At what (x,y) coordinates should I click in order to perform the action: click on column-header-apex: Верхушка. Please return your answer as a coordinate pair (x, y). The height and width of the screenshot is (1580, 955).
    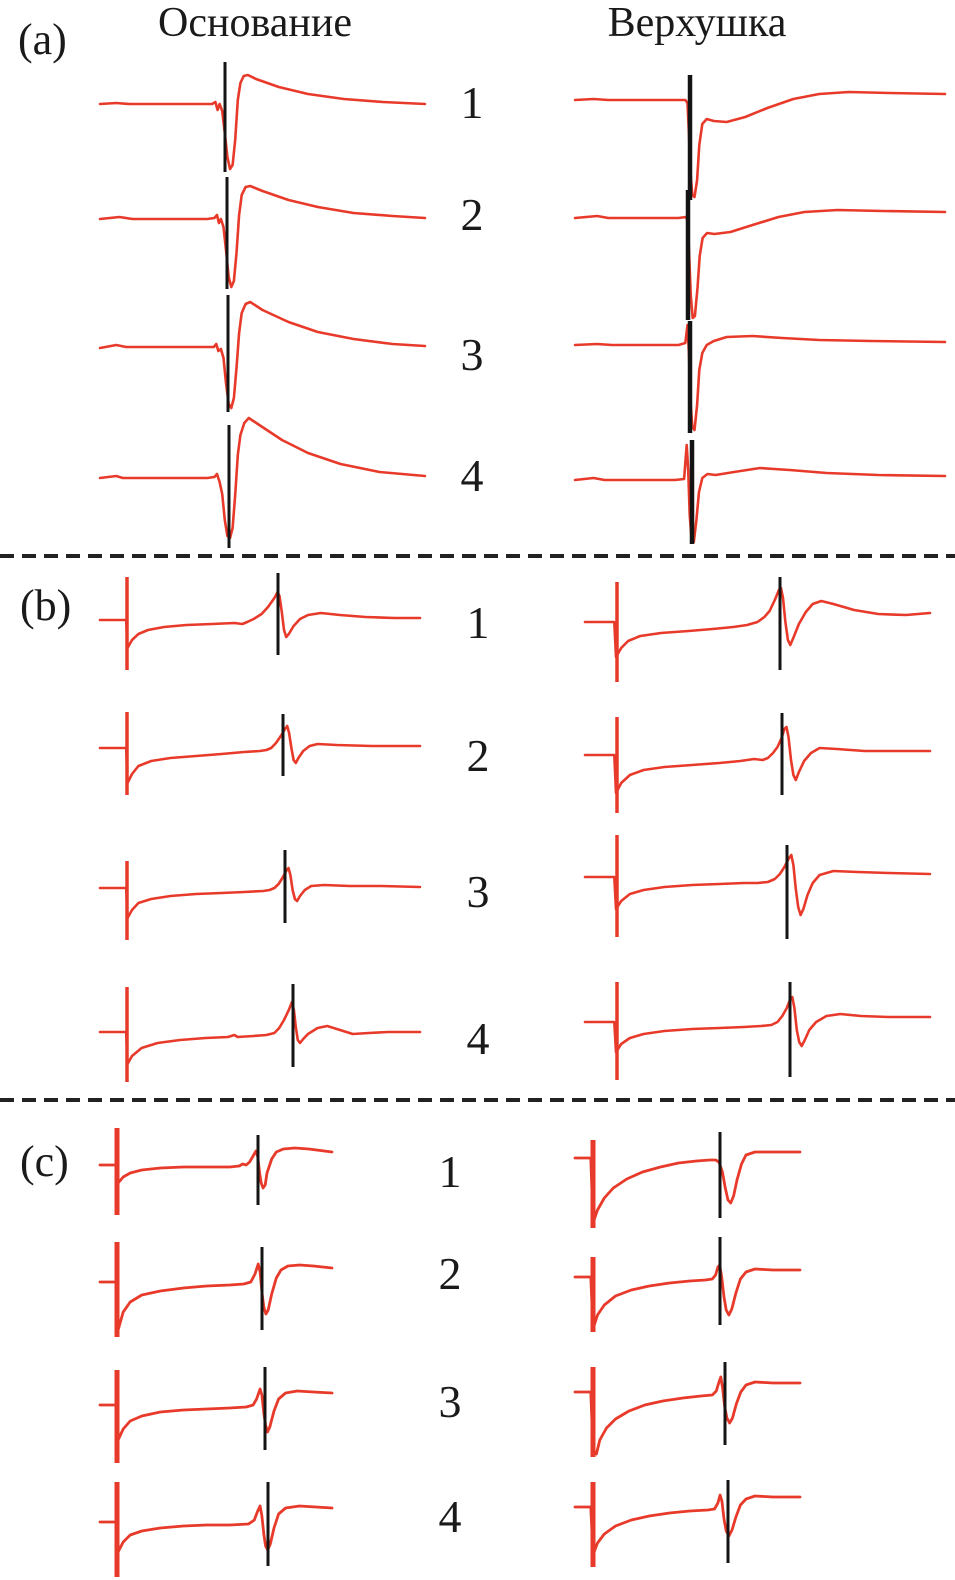
    Looking at the image, I should click on (697, 23).